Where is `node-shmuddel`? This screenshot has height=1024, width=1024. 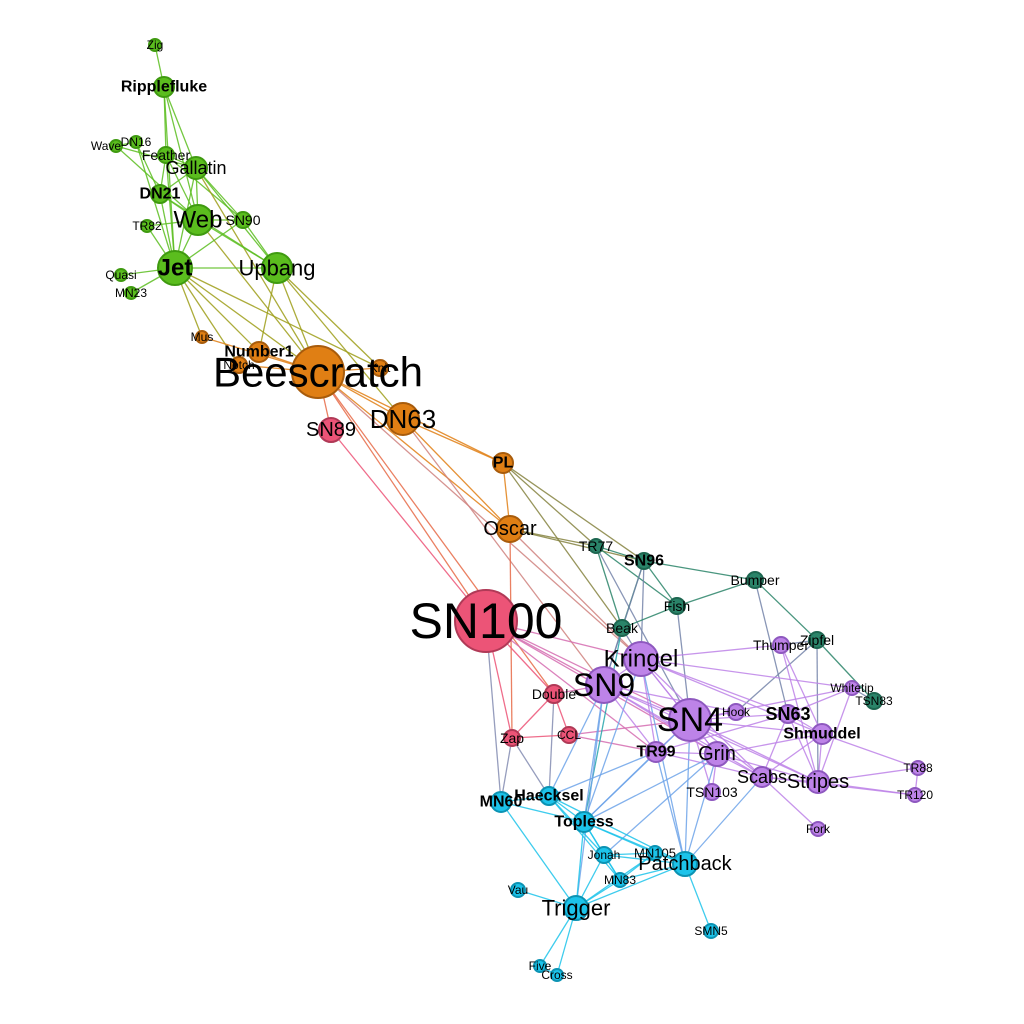
node-shmuddel is located at coordinates (822, 734).